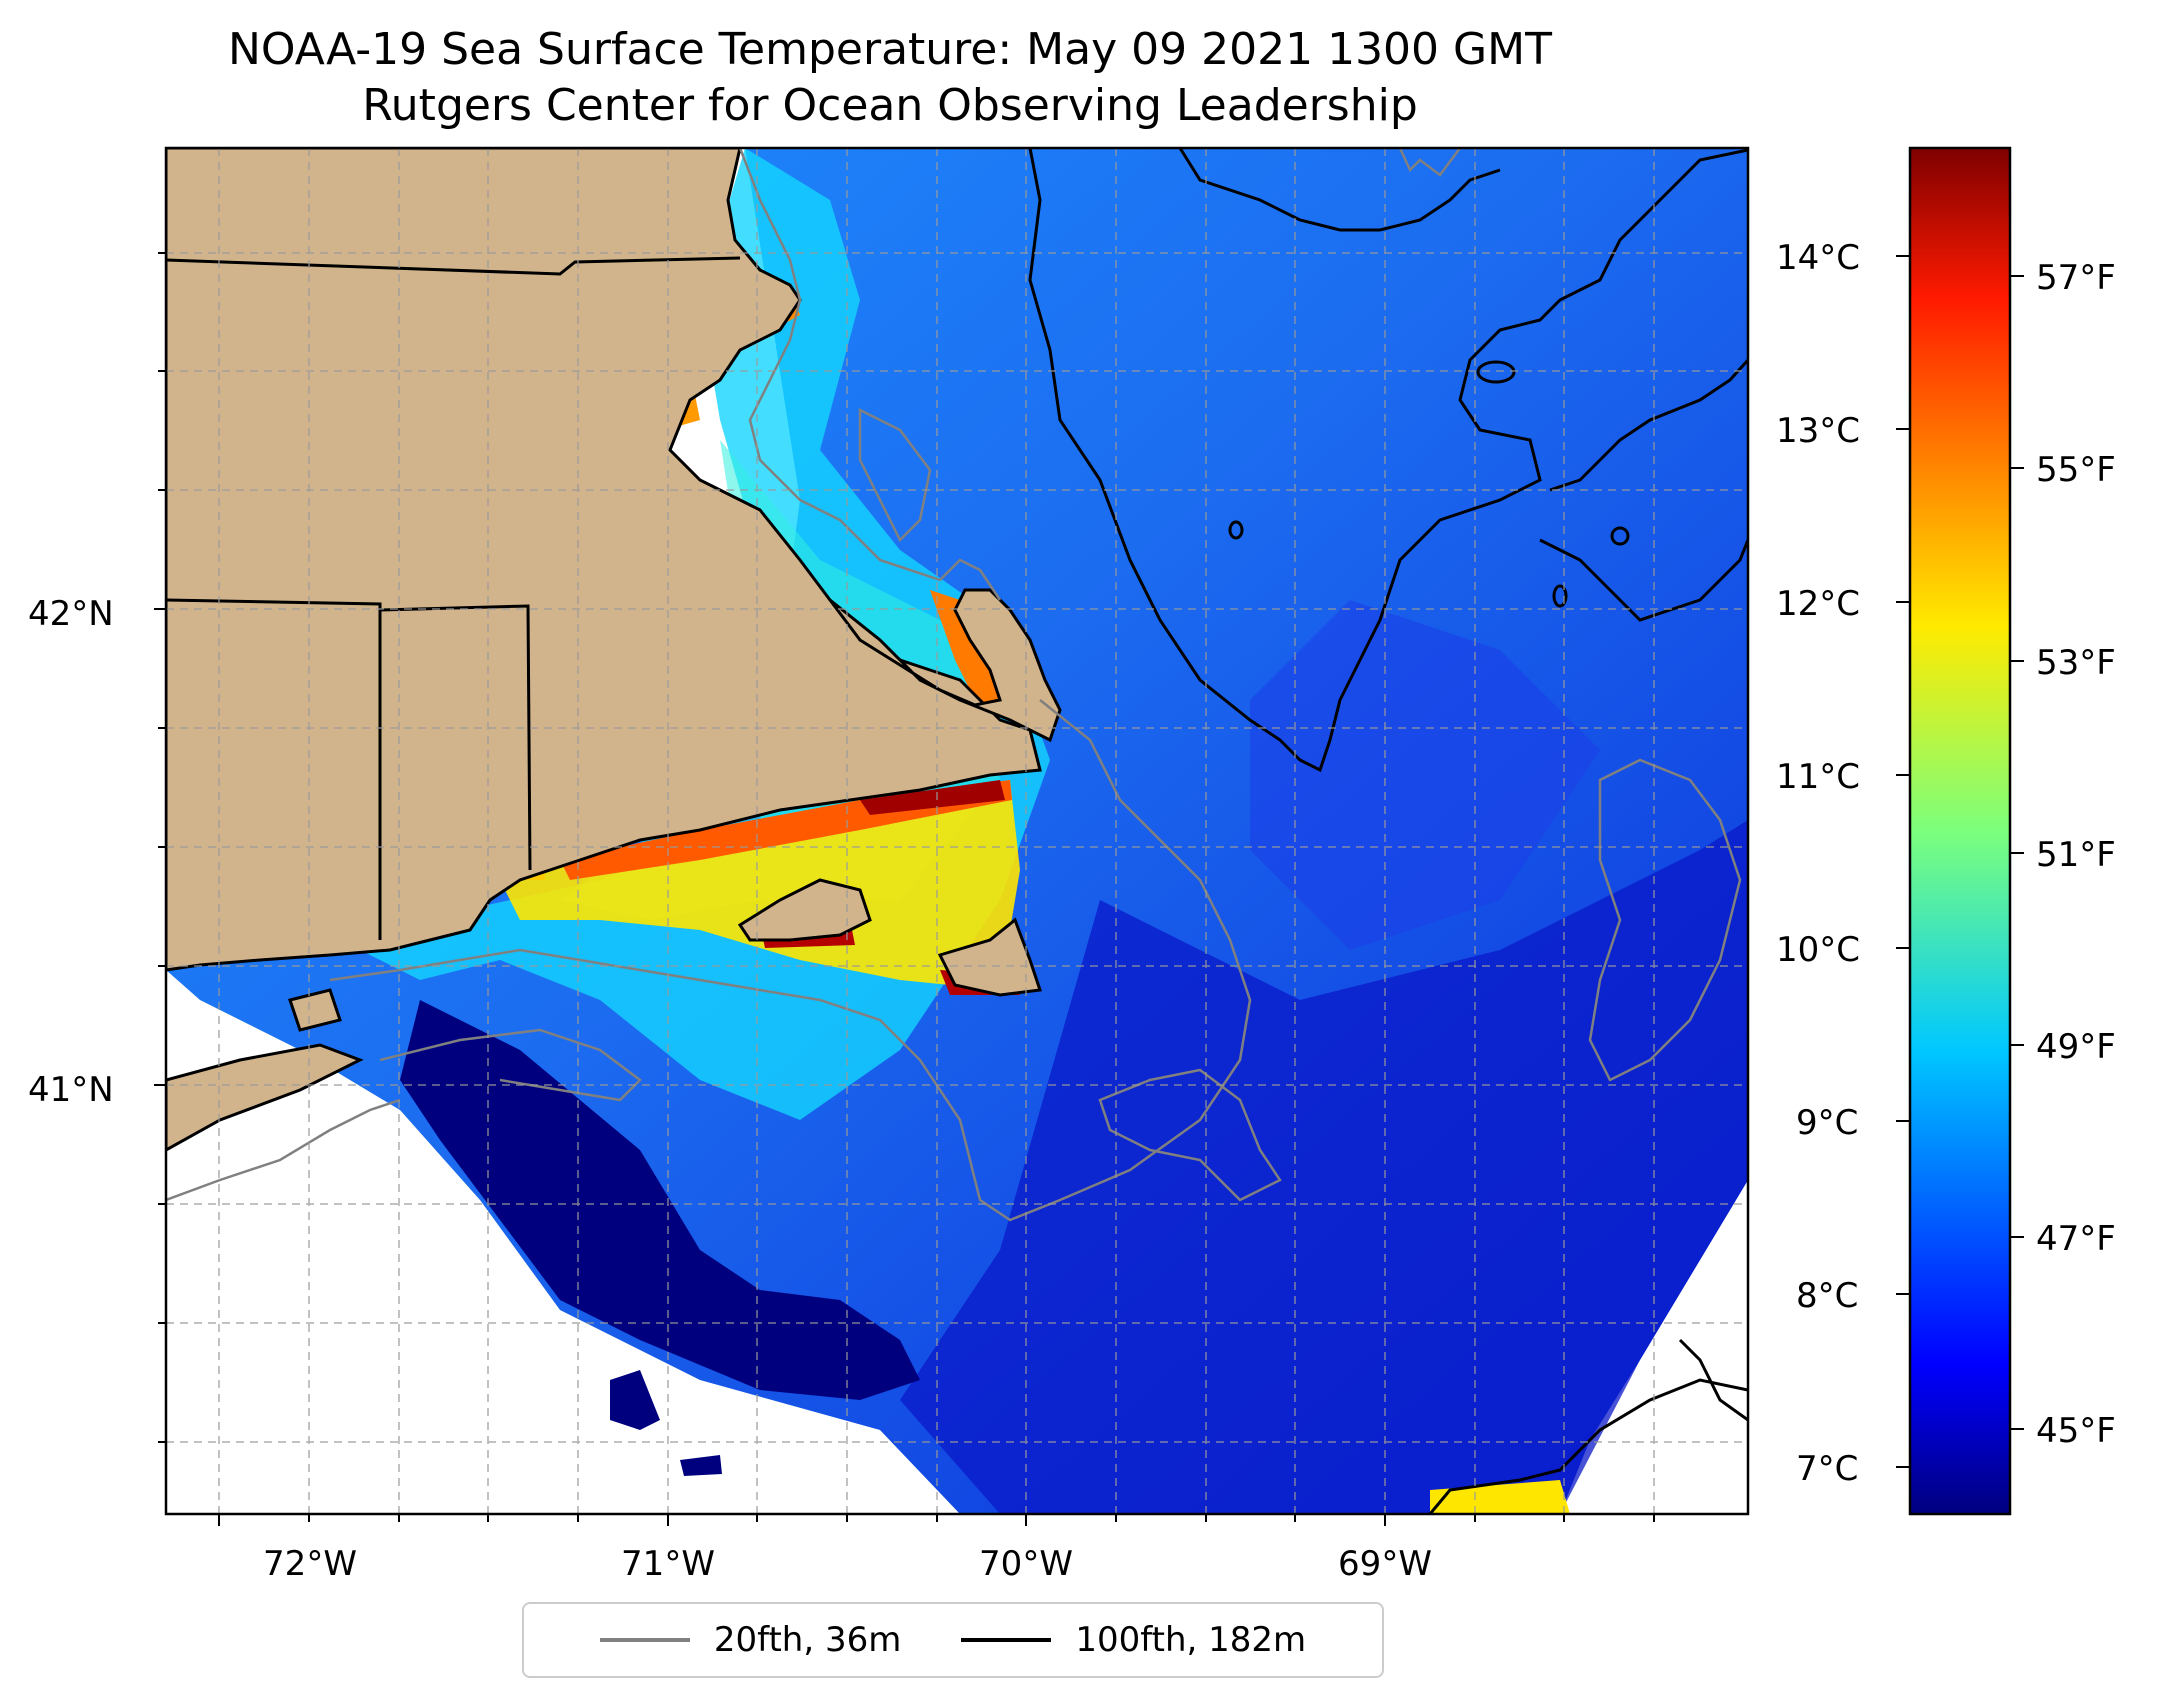 This screenshot has height=1704, width=2160. Describe the element at coordinates (668, 1564) in the screenshot. I see `lon-label-71: 71°W` at that location.